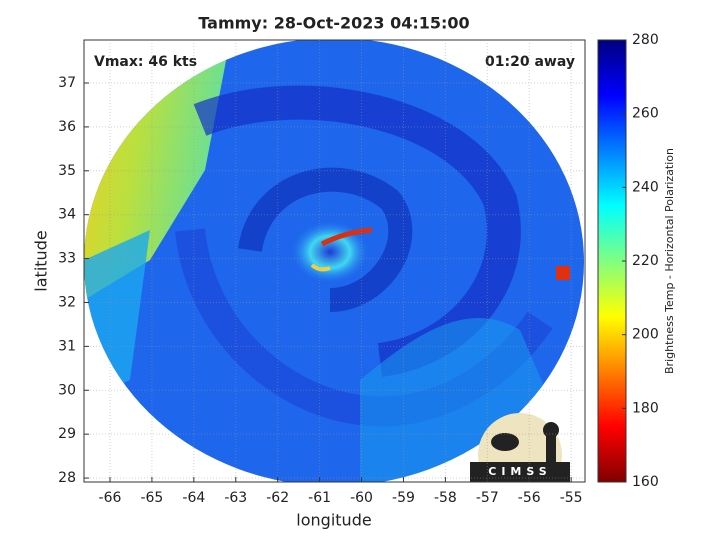 The height and width of the screenshot is (540, 720). I want to click on y-tick-label: 35, so click(67, 171).